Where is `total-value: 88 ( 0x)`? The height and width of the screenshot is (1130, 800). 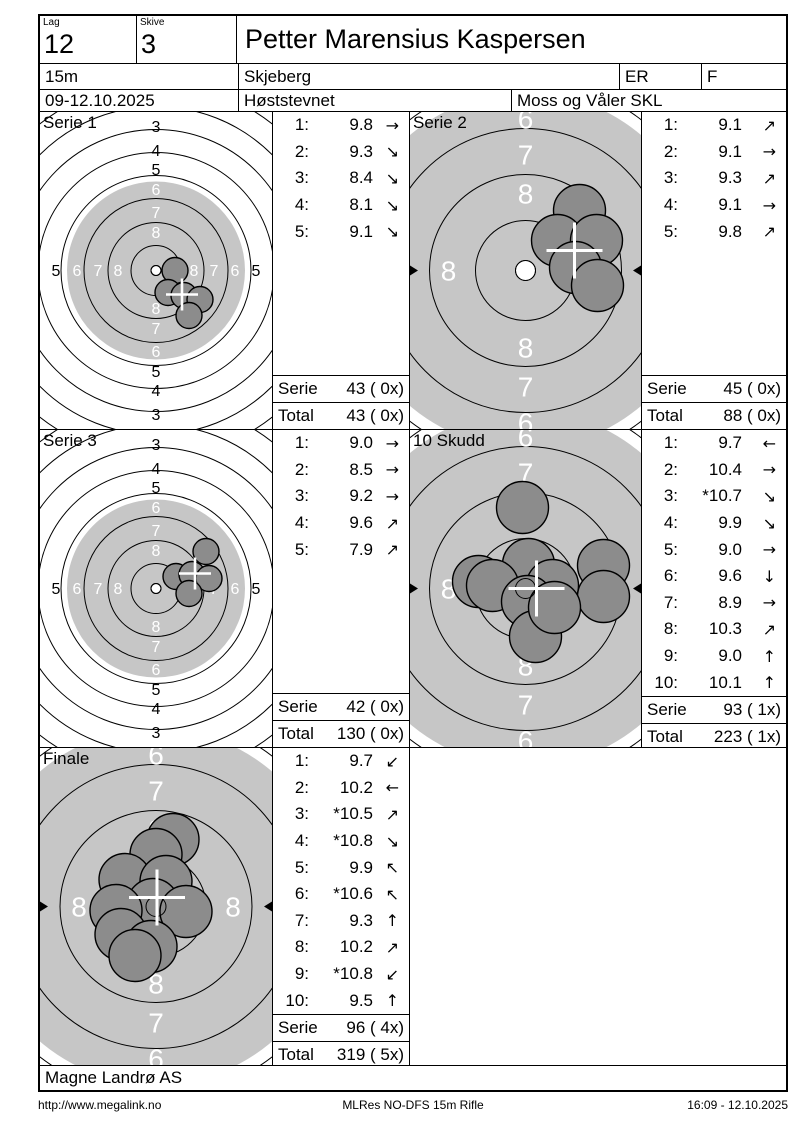
total-value: 88 ( 0x) is located at coordinates (752, 415).